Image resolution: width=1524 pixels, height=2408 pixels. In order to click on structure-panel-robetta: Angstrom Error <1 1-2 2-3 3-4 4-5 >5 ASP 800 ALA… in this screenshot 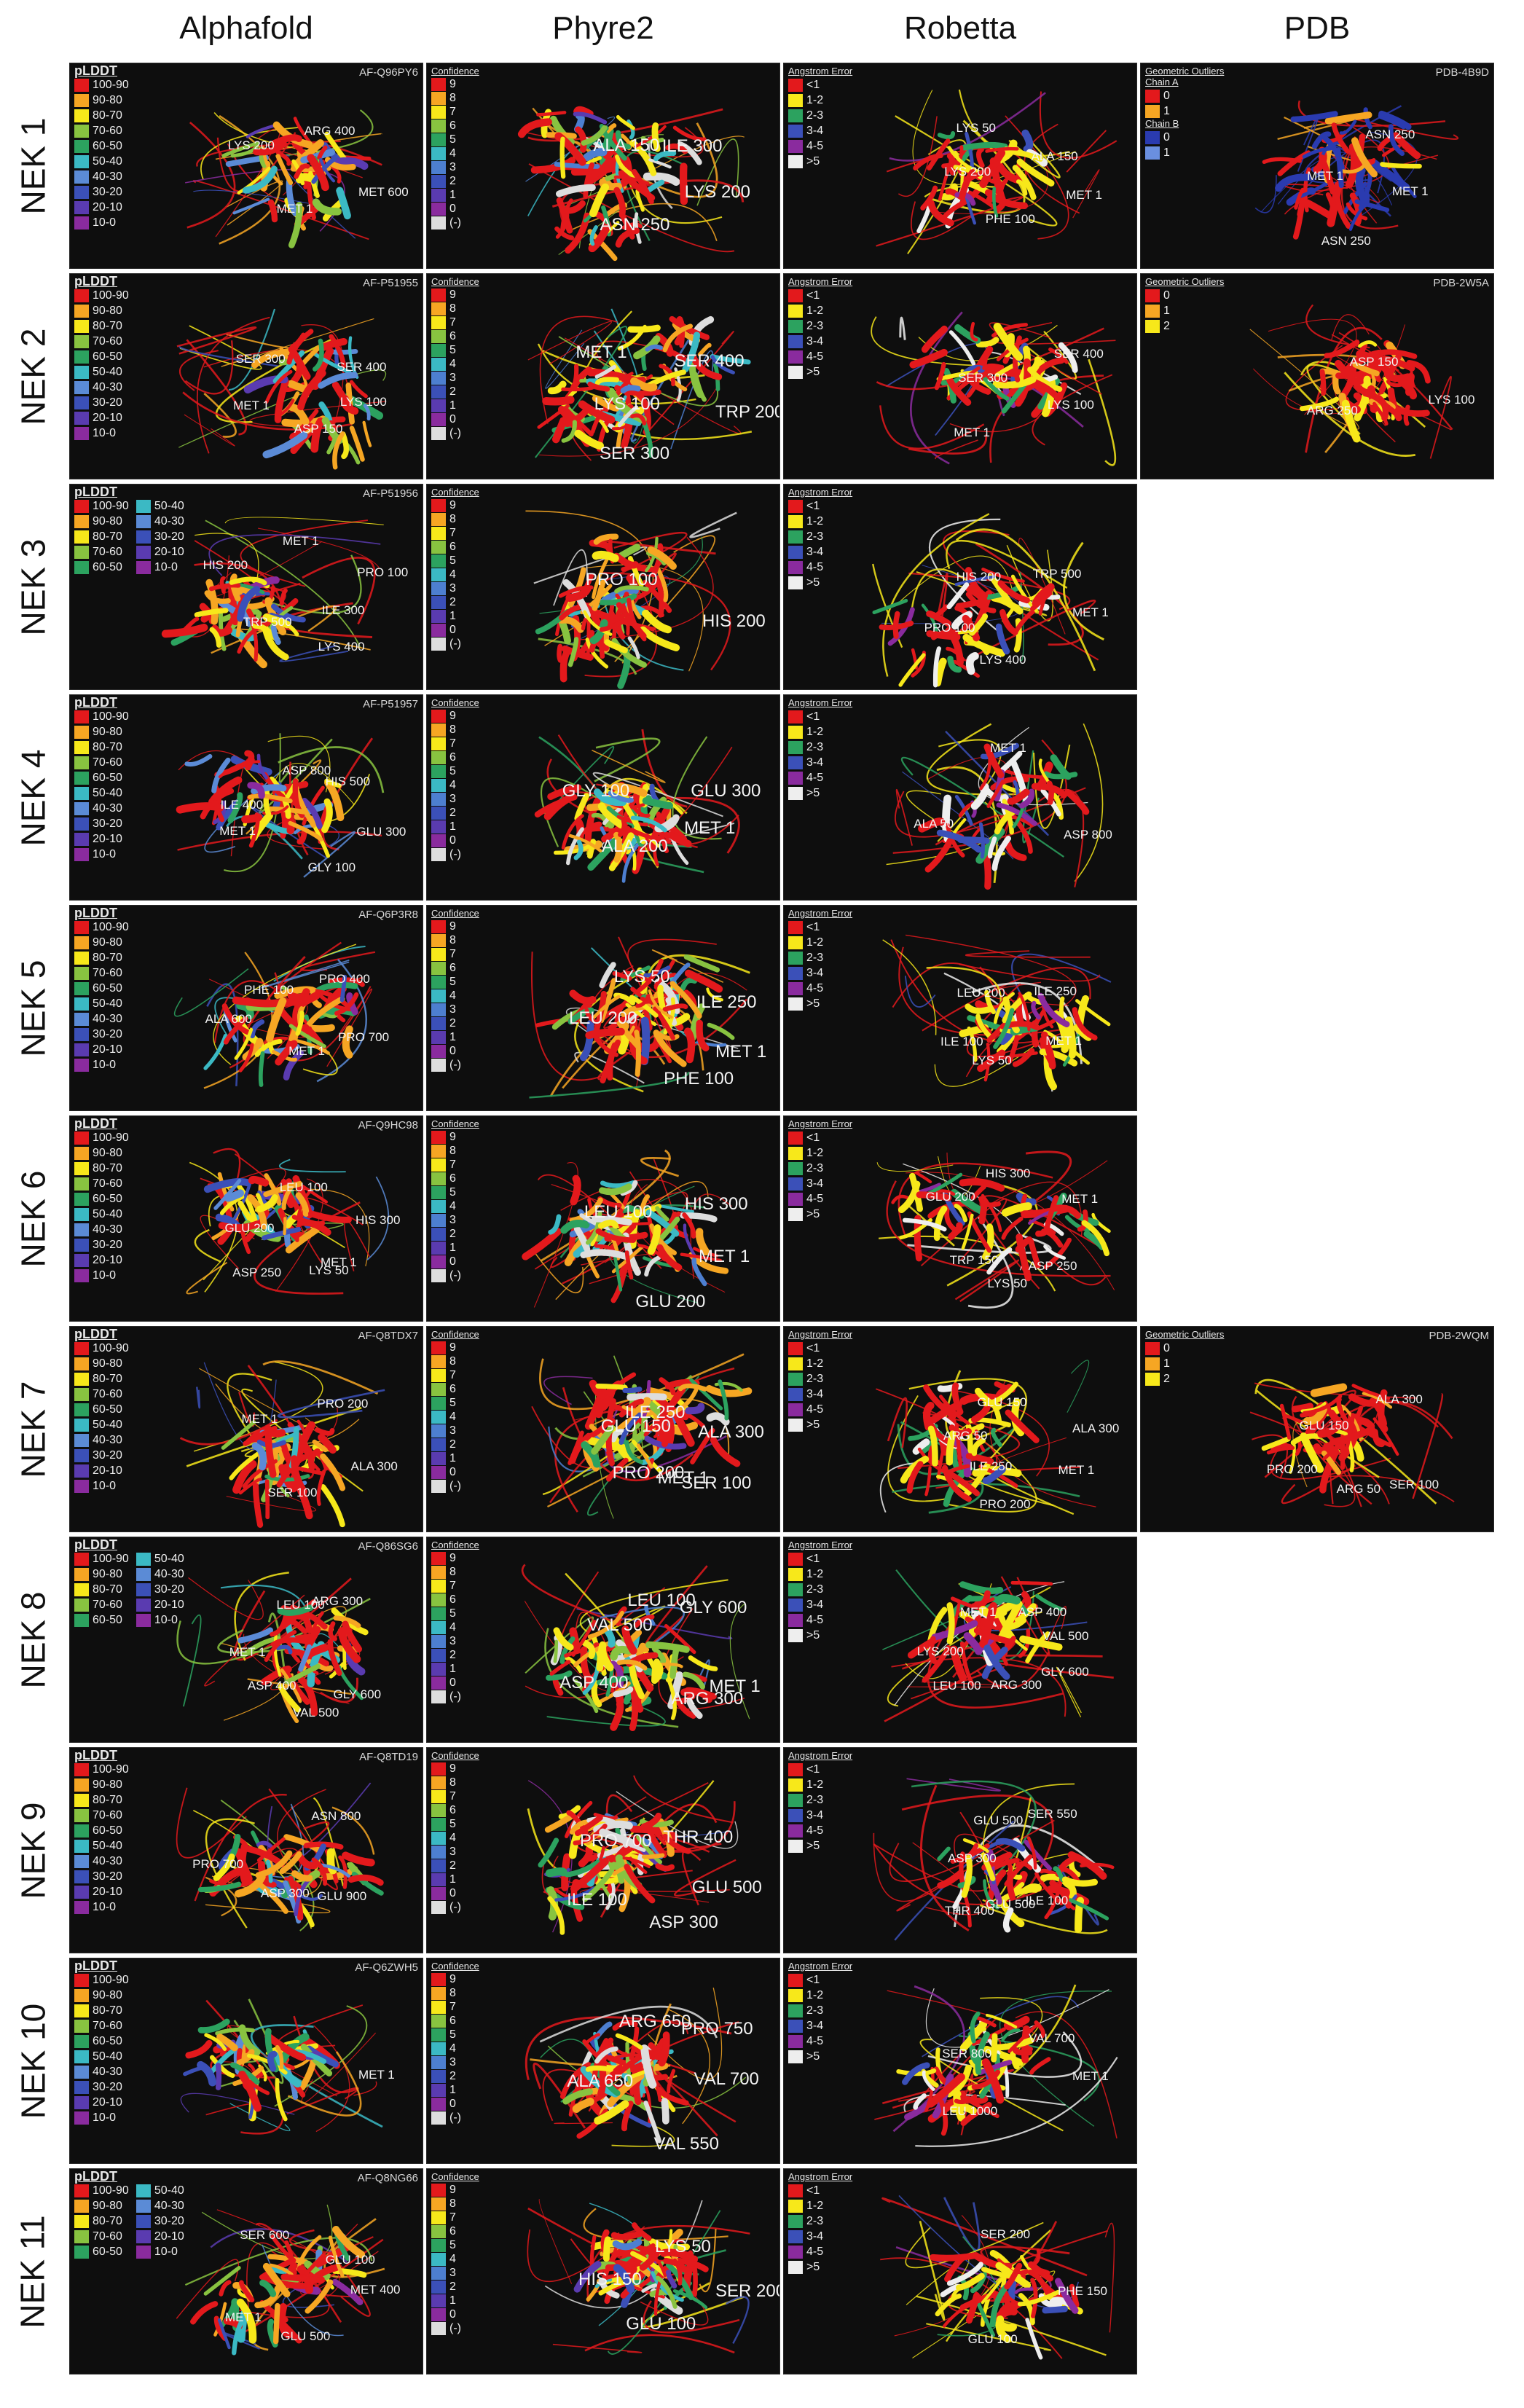, I will do `click(960, 797)`.